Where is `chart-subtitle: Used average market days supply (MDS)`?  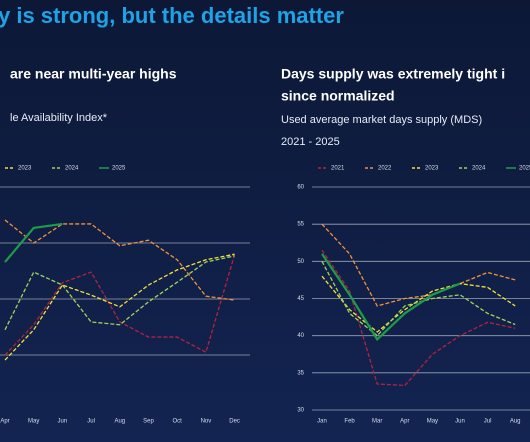 chart-subtitle: Used average market days supply (MDS) is located at coordinates (381, 120).